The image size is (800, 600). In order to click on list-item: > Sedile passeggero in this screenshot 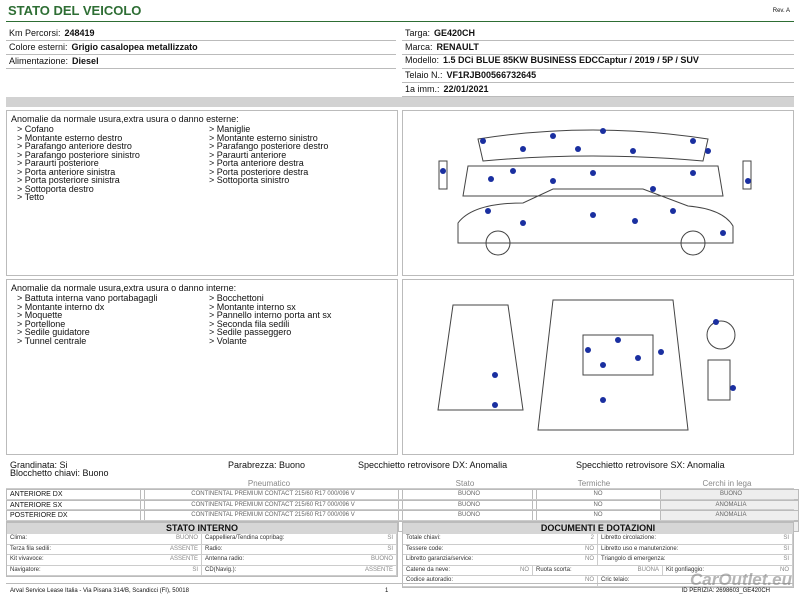, I will do `click(250, 332)`.